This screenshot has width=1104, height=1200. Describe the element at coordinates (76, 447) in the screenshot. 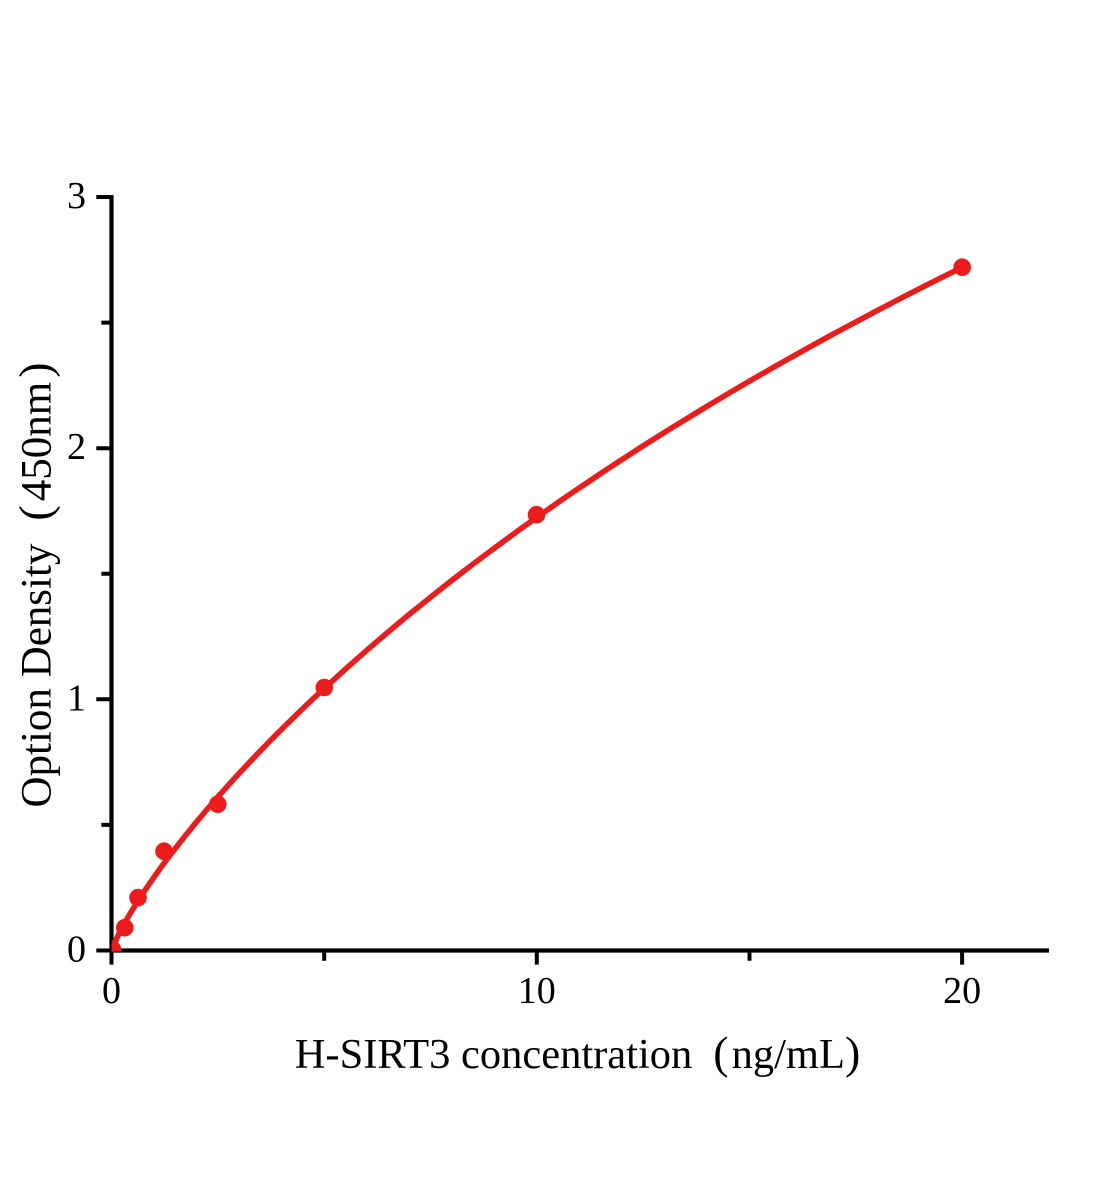

I see `svg-text: 2` at that location.